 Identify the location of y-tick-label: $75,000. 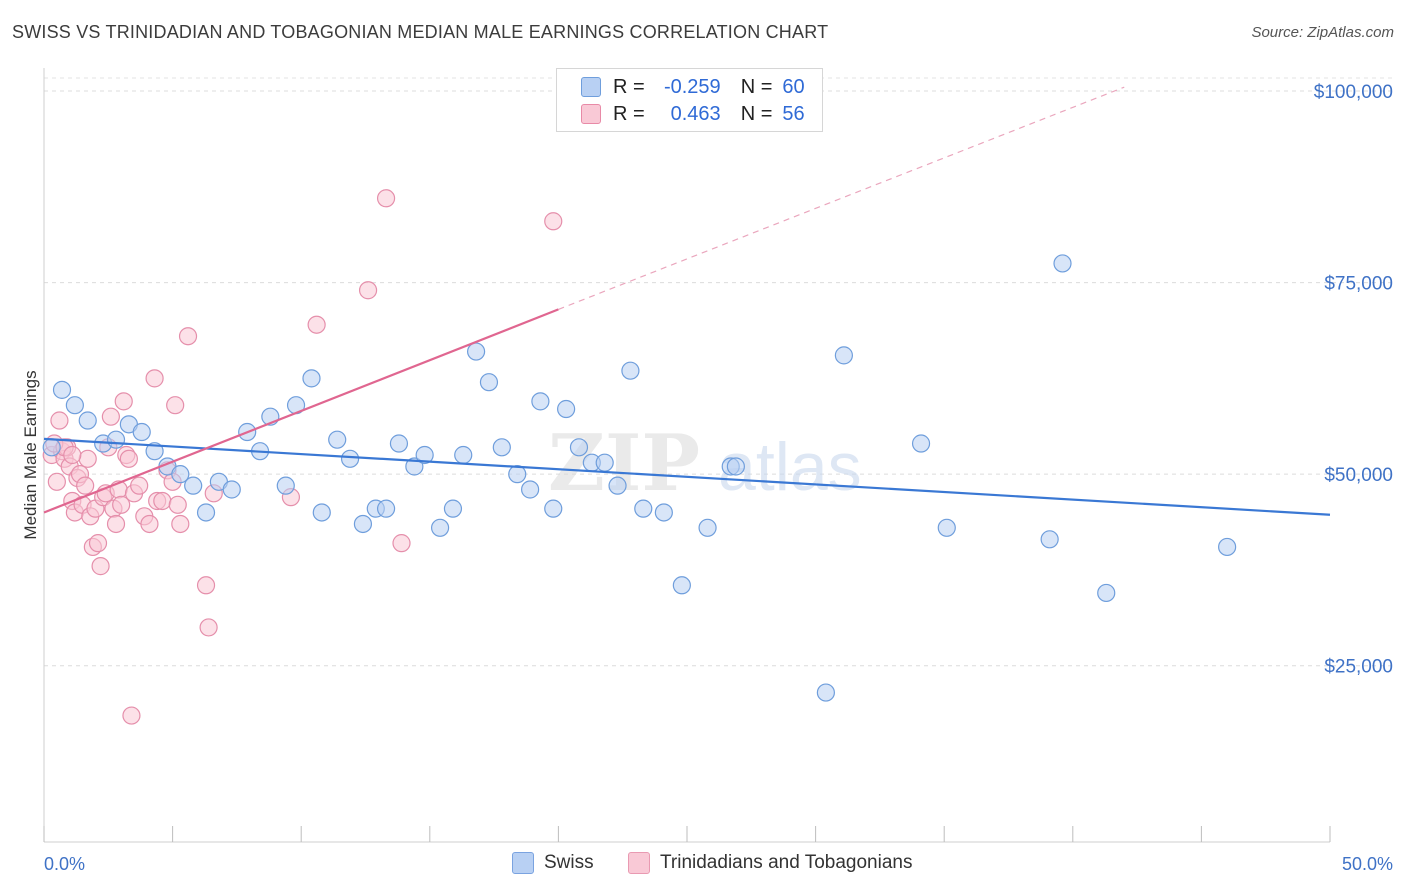
(1358, 284).